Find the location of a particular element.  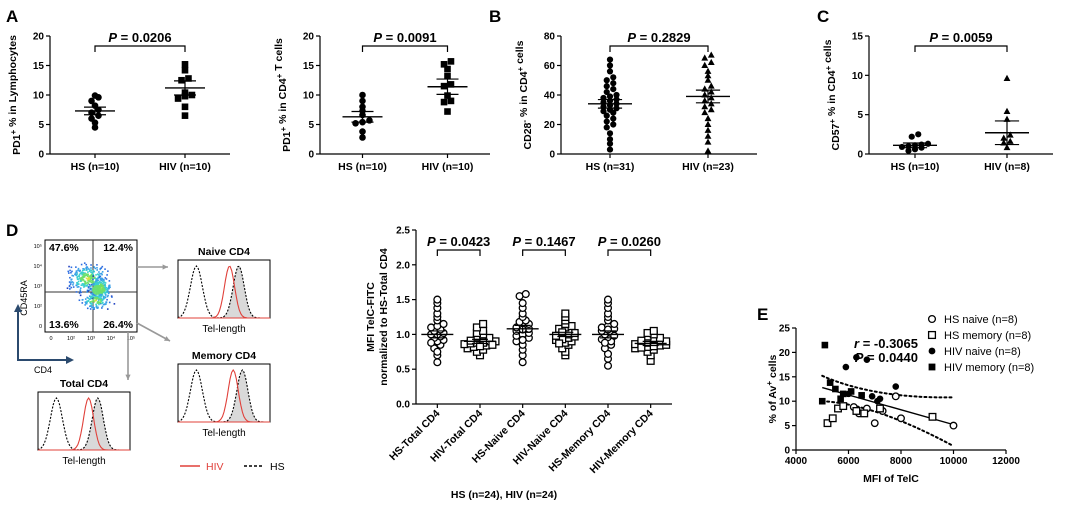

x-tick-label: HIV (n=10) is located at coordinates (448, 167).